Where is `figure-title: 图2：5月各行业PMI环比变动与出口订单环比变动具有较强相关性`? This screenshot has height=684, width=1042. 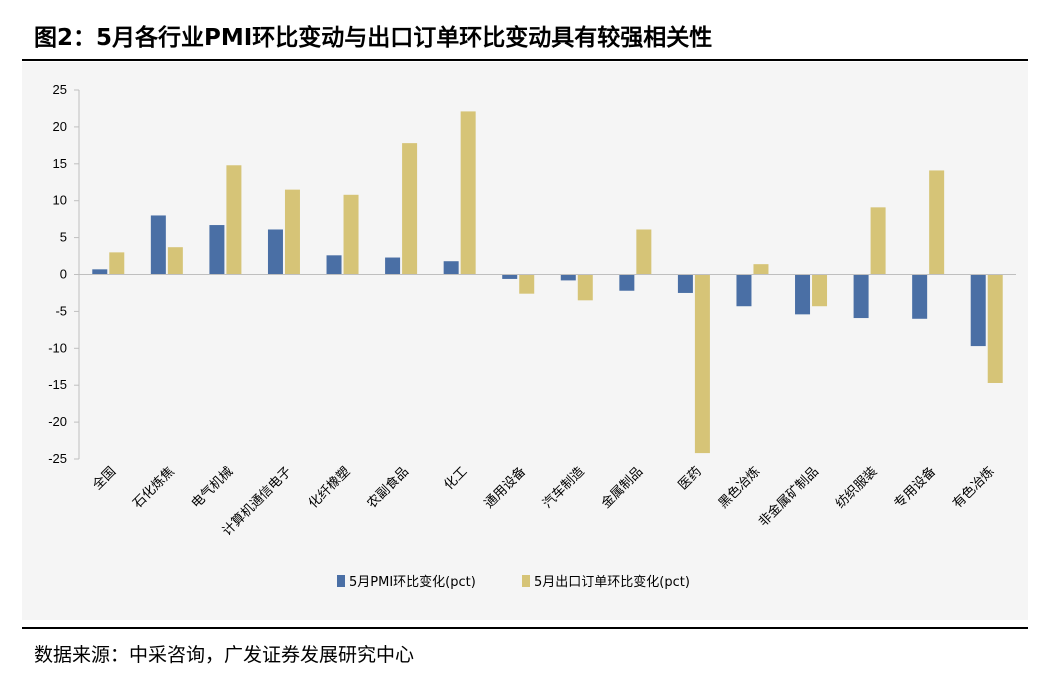 figure-title: 图2：5月各行业PMI环比变动与出口订单环比变动具有较强相关性 is located at coordinates (373, 38).